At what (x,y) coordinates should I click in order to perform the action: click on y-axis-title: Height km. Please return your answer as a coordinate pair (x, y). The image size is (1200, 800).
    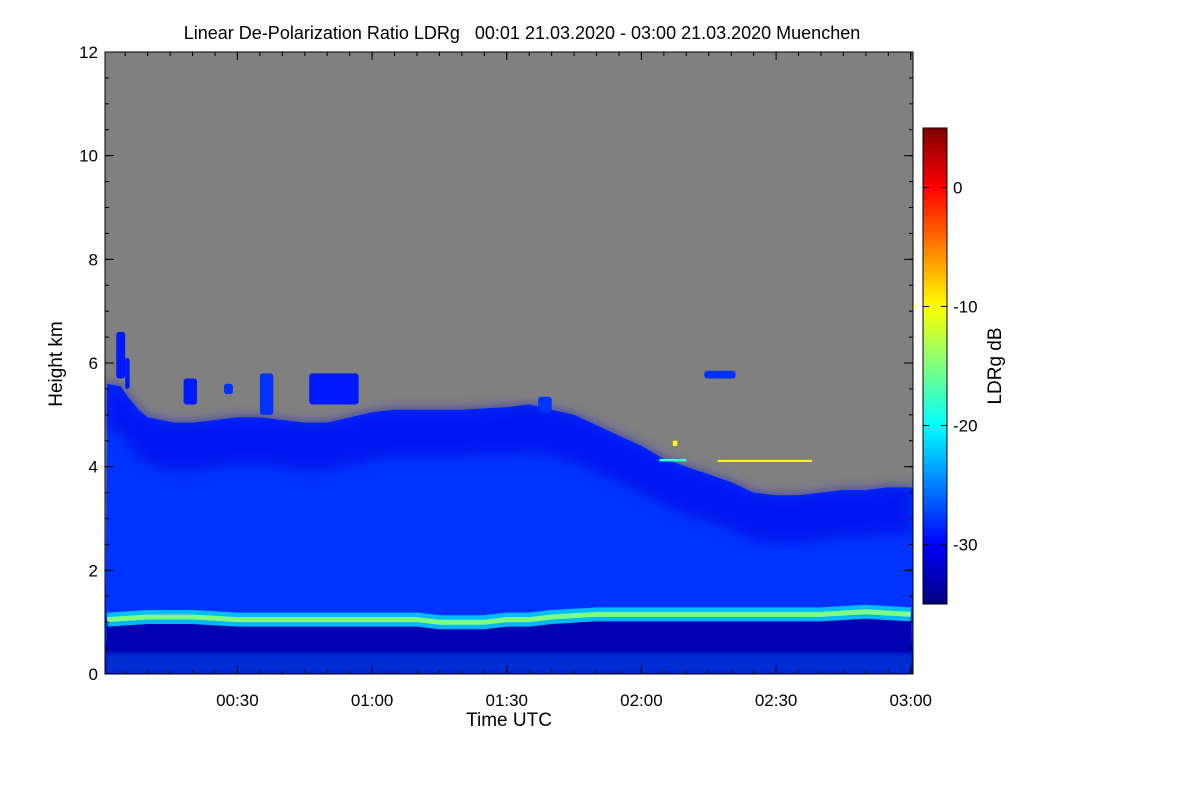
    Looking at the image, I should click on (56, 364).